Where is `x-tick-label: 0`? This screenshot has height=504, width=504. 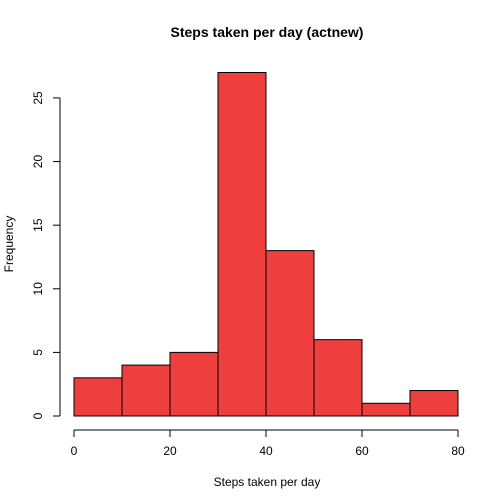
x-tick-label: 0 is located at coordinates (74, 451).